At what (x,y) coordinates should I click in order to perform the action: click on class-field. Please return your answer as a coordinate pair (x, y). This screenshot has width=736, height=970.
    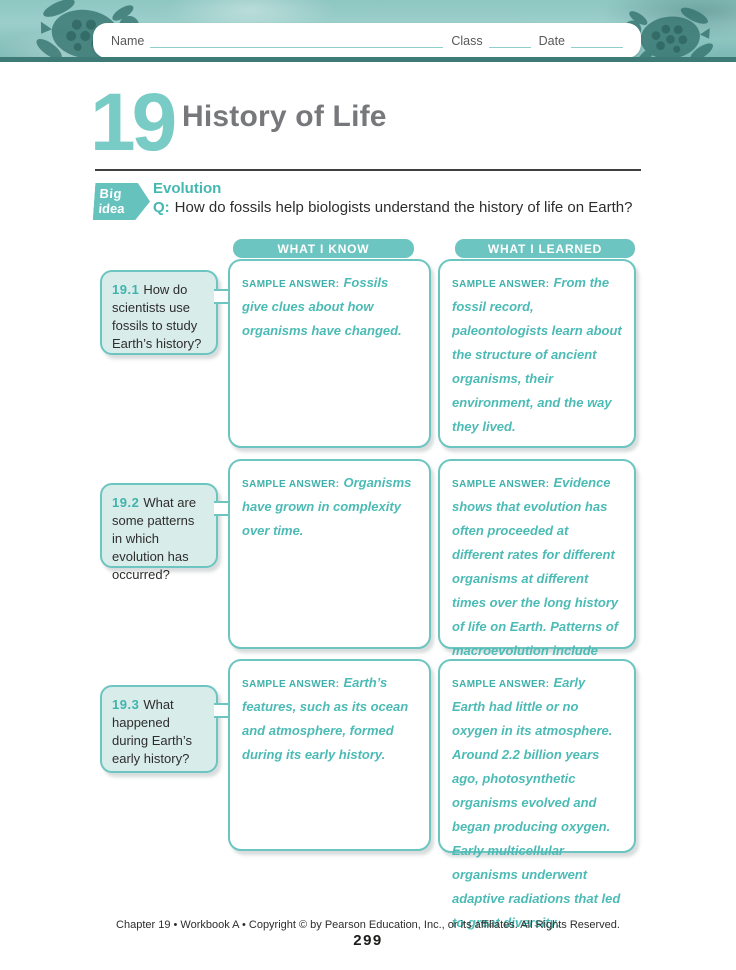
    Looking at the image, I should click on (509, 41).